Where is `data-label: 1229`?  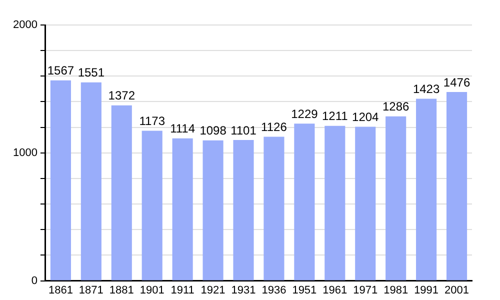
data-label: 1229 is located at coordinates (304, 113).